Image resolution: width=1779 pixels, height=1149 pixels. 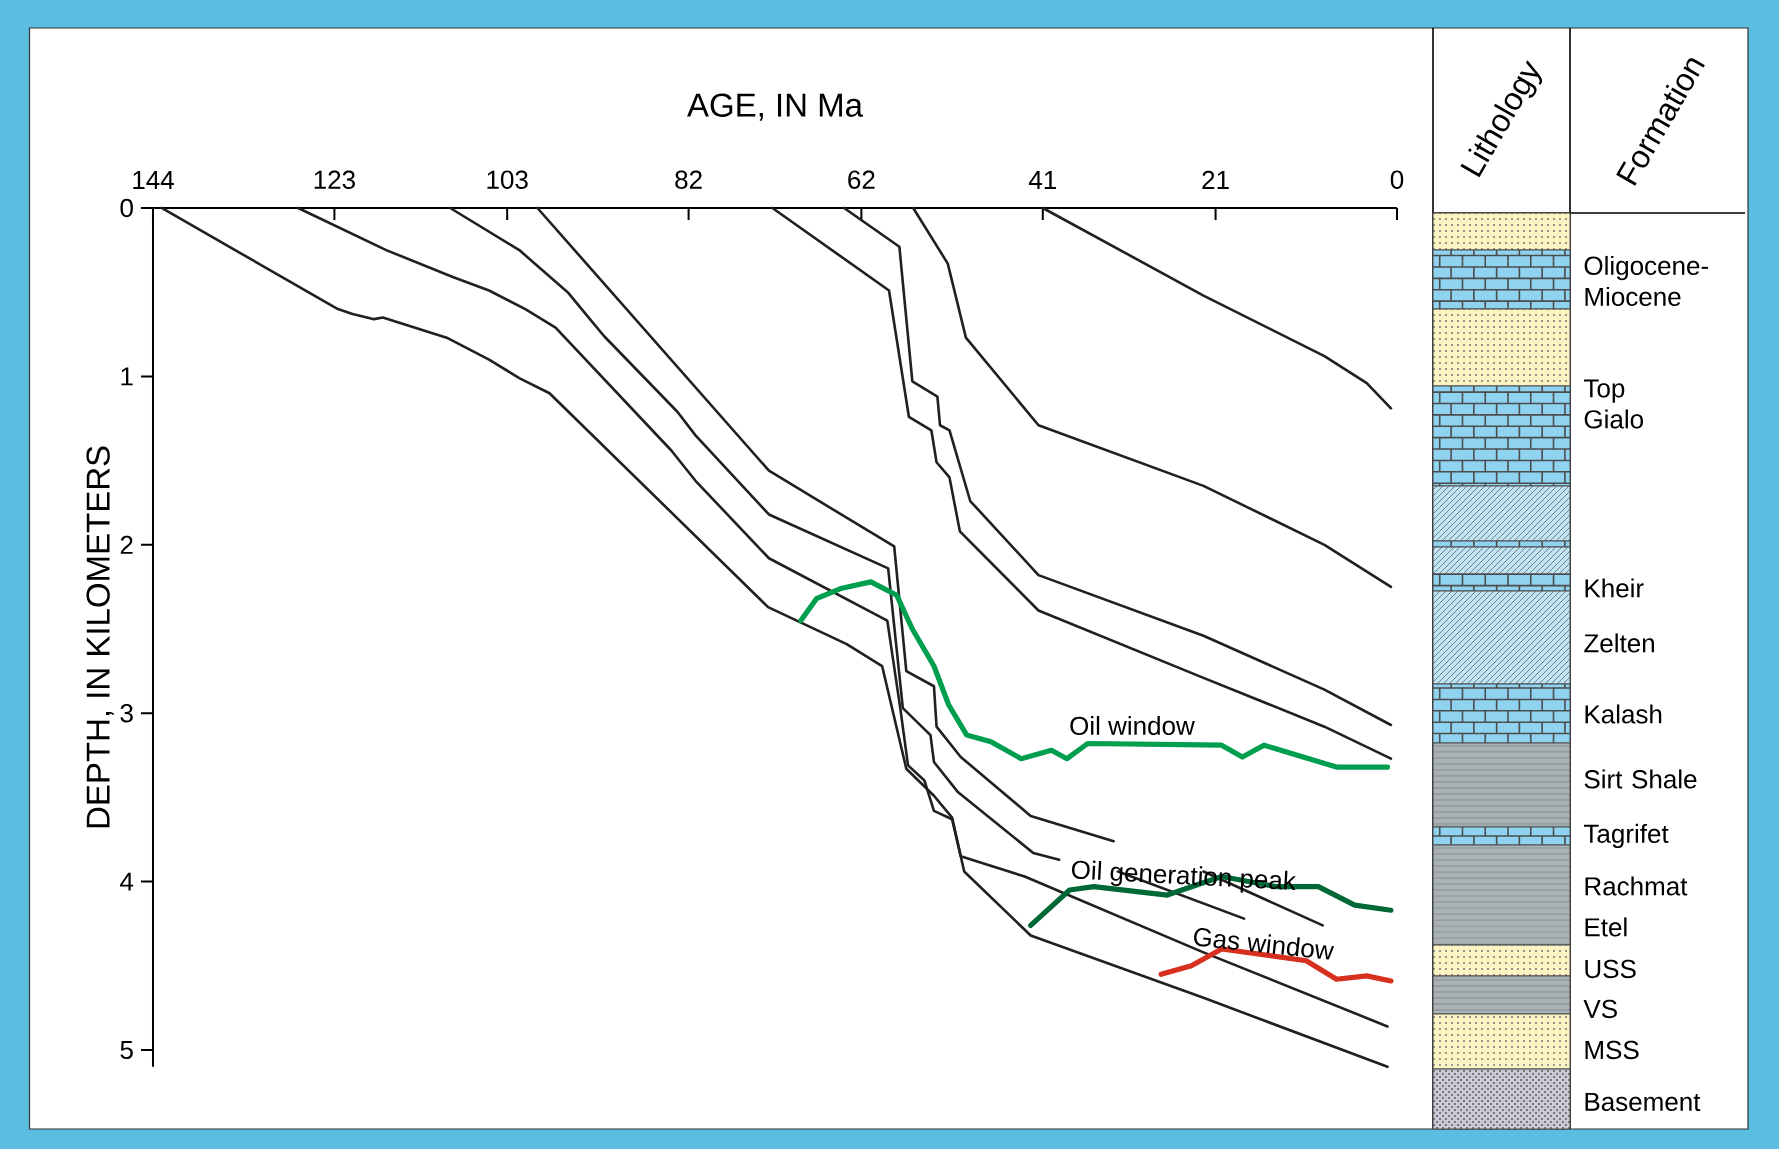 What do you see at coordinates (1600, 1009) in the screenshot?
I see `text: VS` at bounding box center [1600, 1009].